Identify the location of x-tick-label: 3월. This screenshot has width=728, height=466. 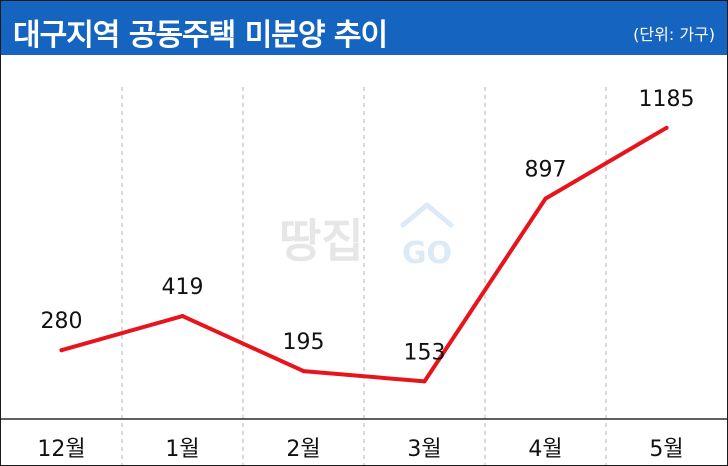
(424, 449).